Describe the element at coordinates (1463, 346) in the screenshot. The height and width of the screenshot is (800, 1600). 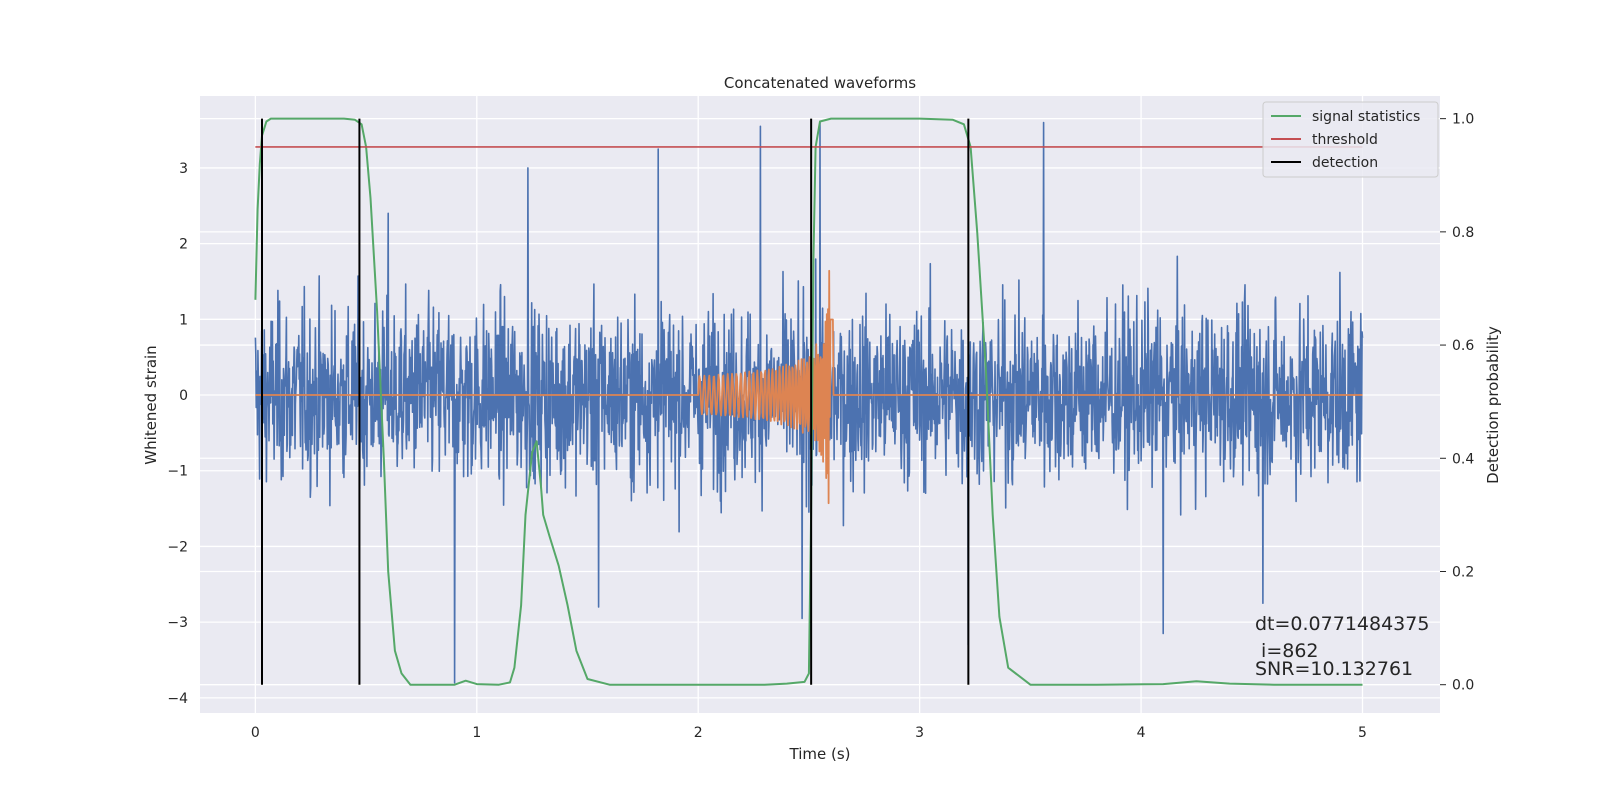
I see `y-tick-label-right-3: 0.6` at that location.